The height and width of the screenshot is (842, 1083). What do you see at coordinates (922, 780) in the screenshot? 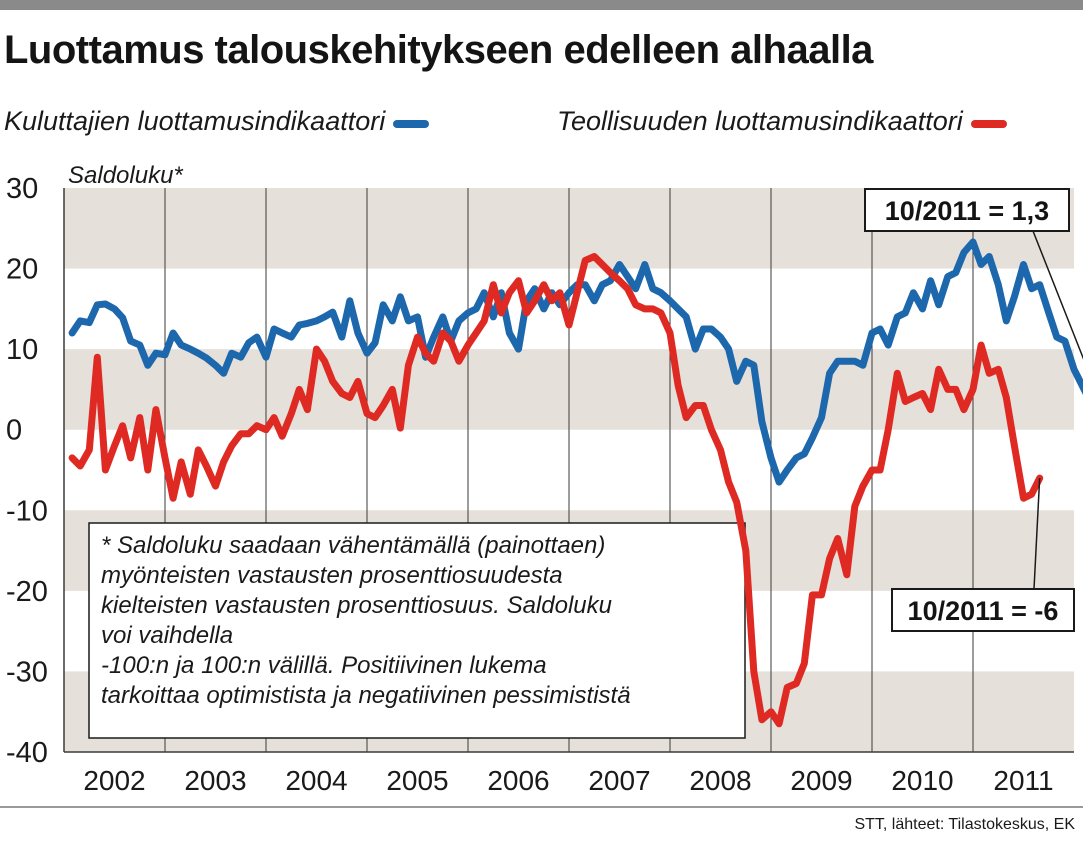
I see `x-tick-label: 2010` at bounding box center [922, 780].